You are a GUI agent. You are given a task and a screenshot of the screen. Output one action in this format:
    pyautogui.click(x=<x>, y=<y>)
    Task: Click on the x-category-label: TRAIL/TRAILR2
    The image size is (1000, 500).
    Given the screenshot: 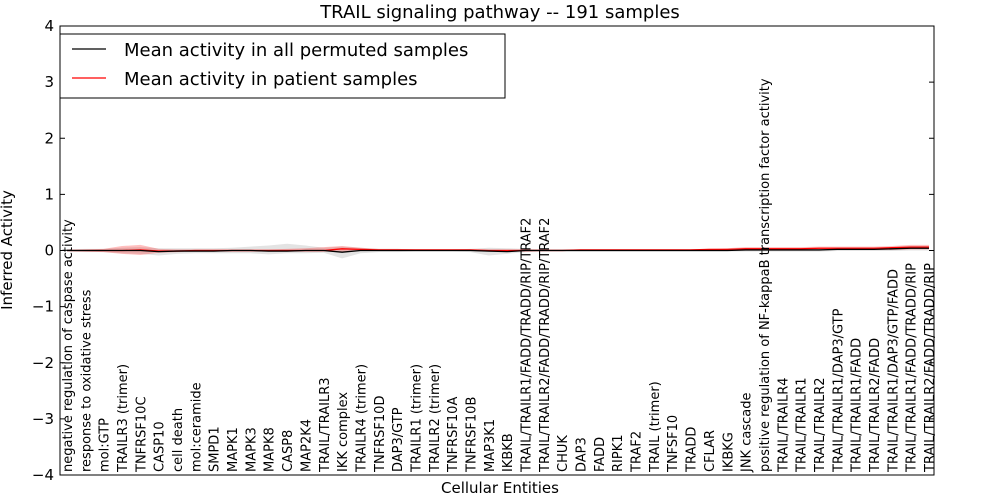 What is the action you would take?
    pyautogui.click(x=820, y=425)
    